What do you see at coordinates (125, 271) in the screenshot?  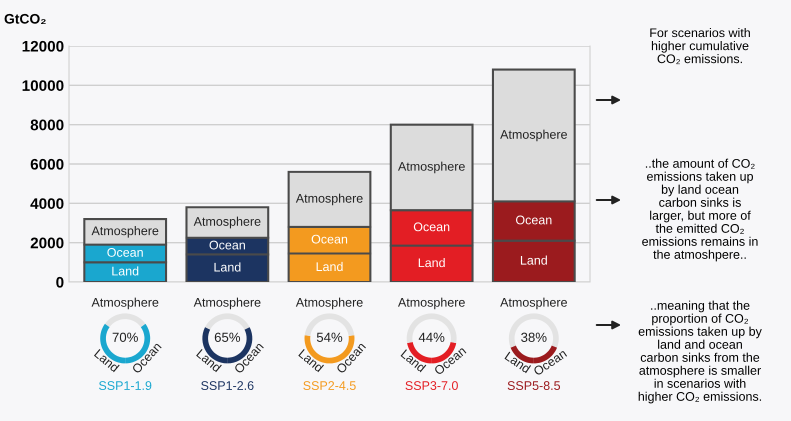 I see `series-label: Land` at bounding box center [125, 271].